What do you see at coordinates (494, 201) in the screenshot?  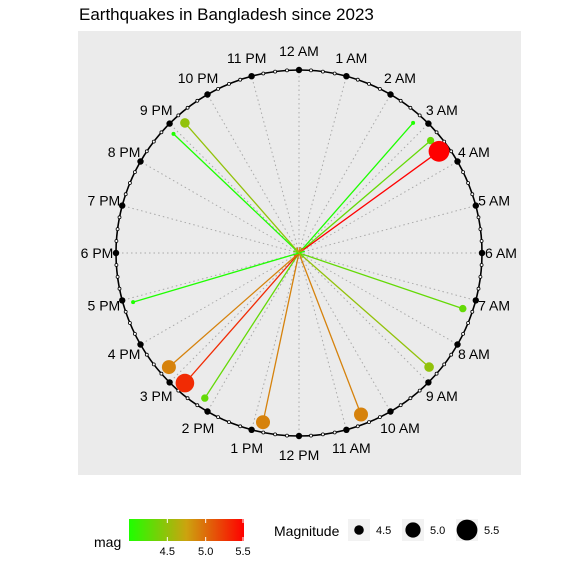 I see `hour-label-5: 5 AM` at bounding box center [494, 201].